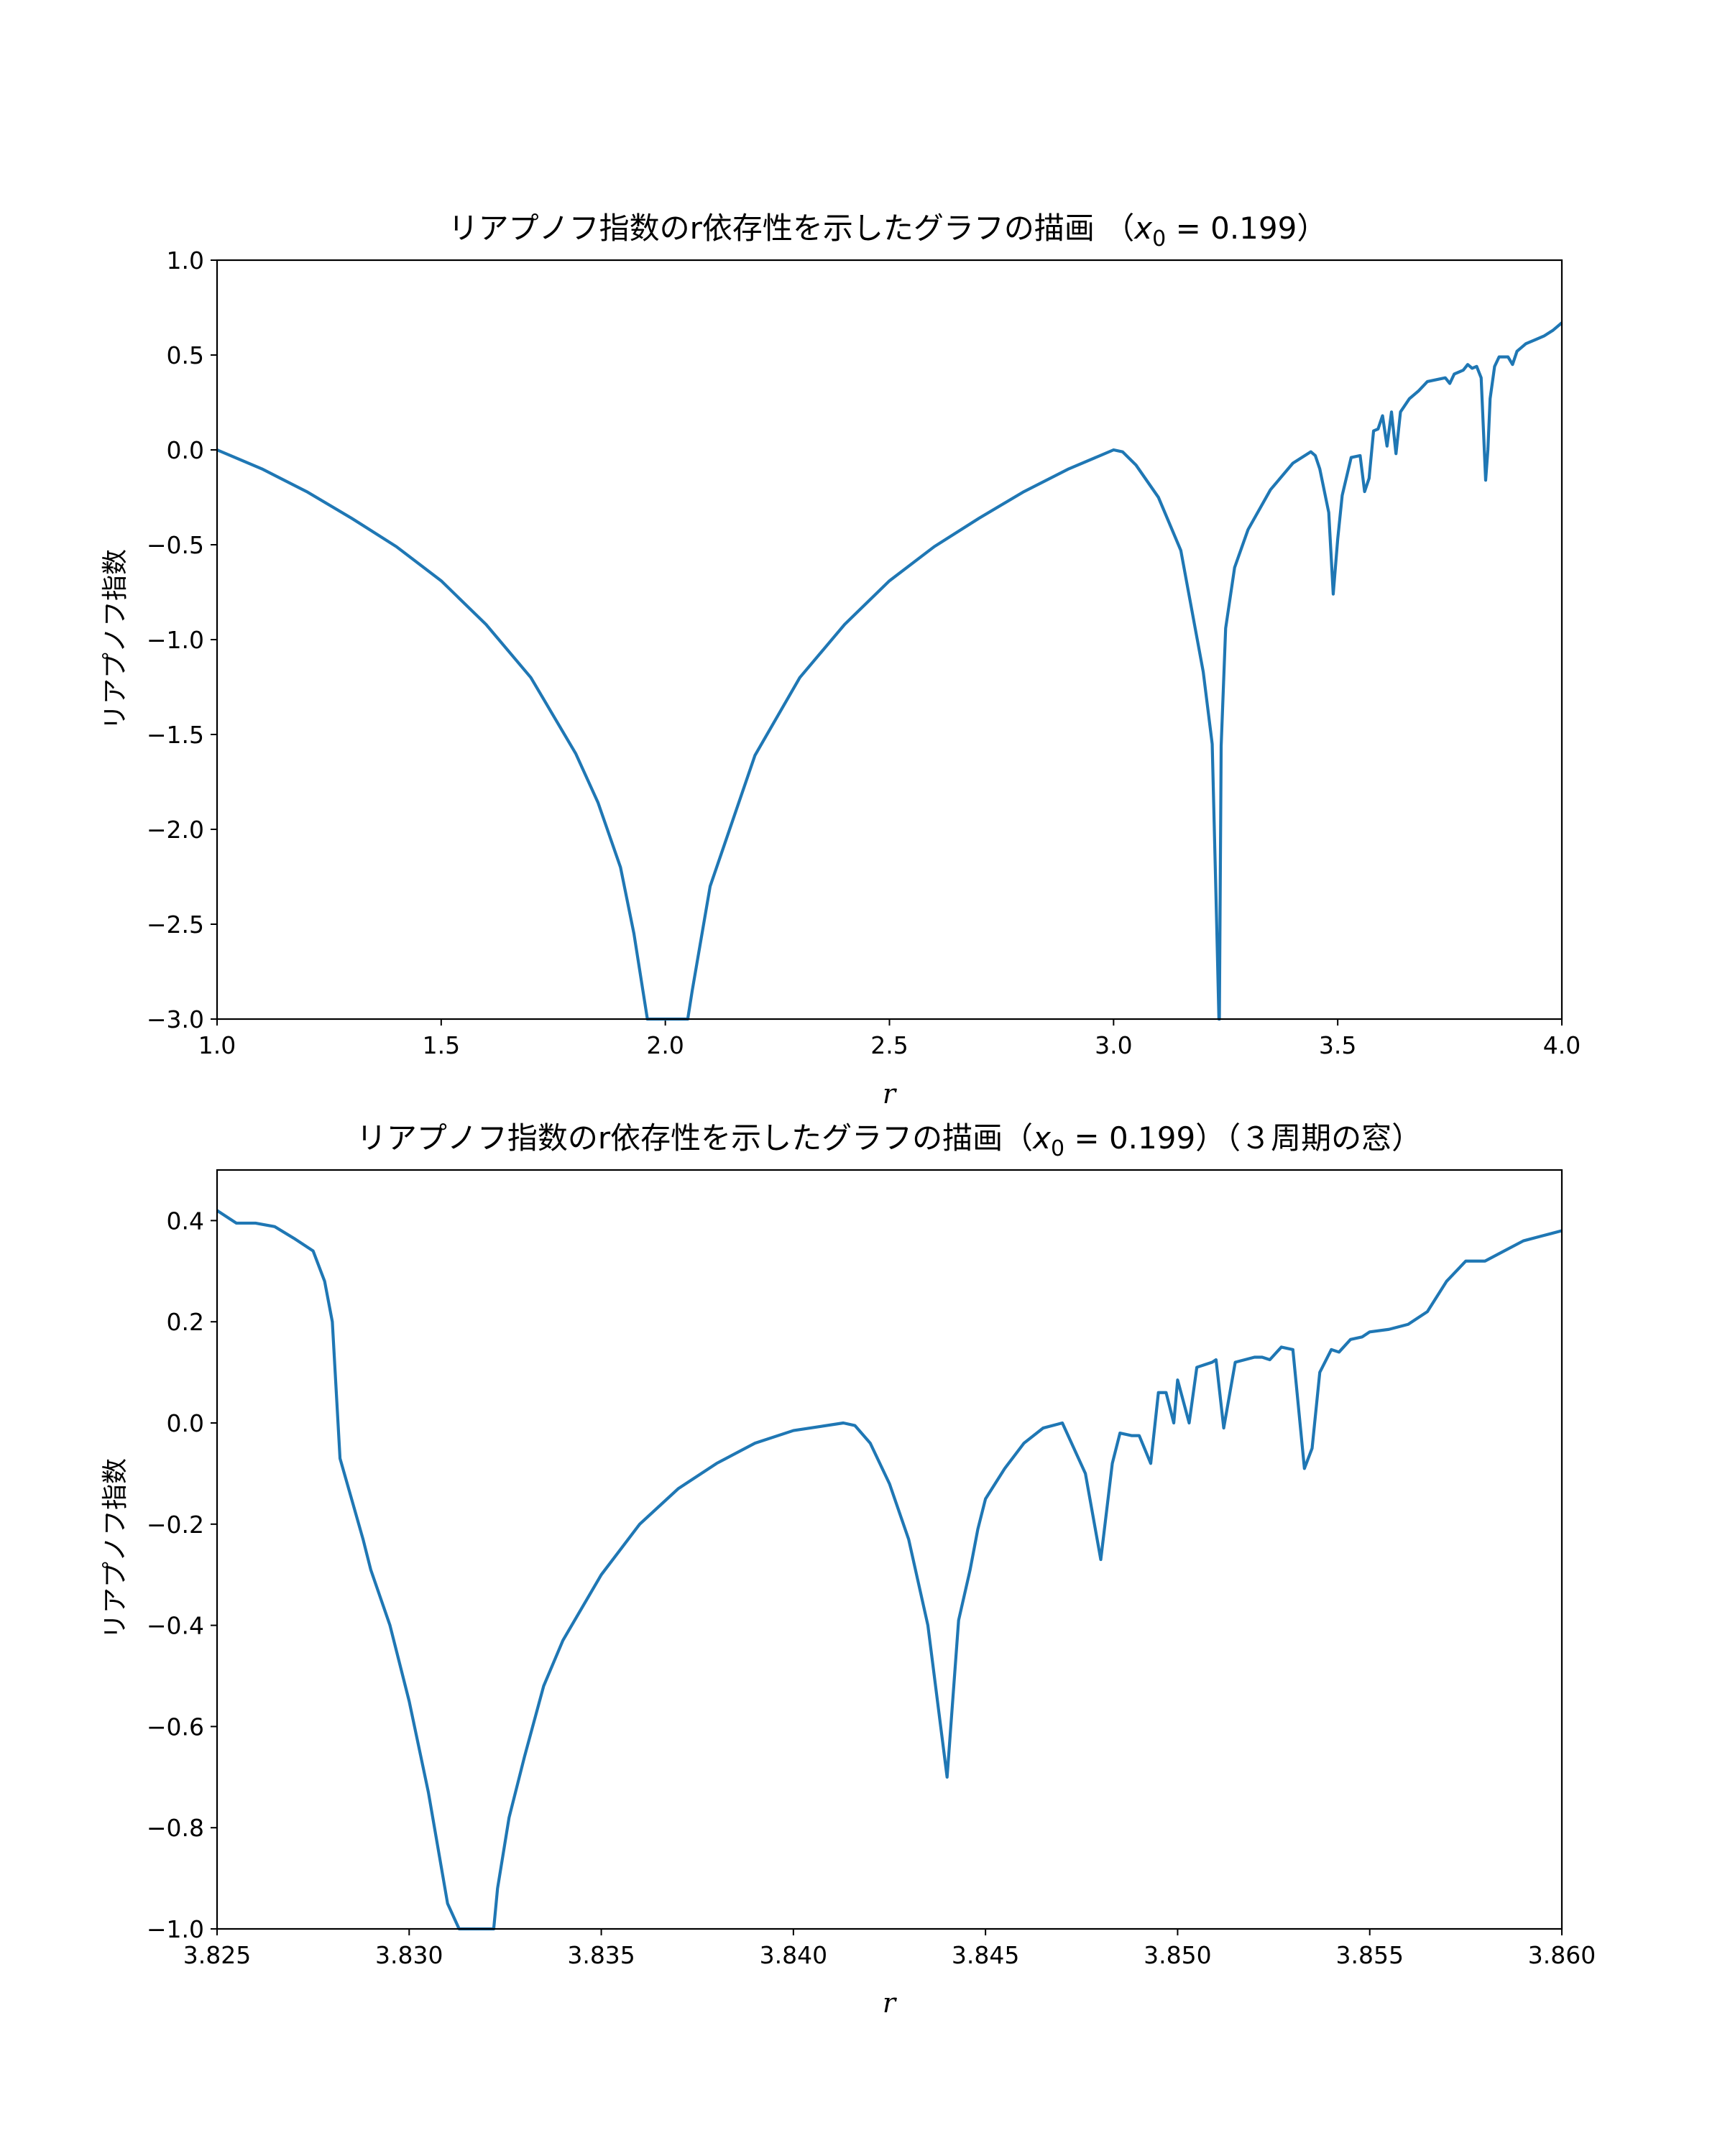 This screenshot has height=2156, width=1725. What do you see at coordinates (665, 1045) in the screenshot?
I see `chart-top-x-tick-label: 2.0` at bounding box center [665, 1045].